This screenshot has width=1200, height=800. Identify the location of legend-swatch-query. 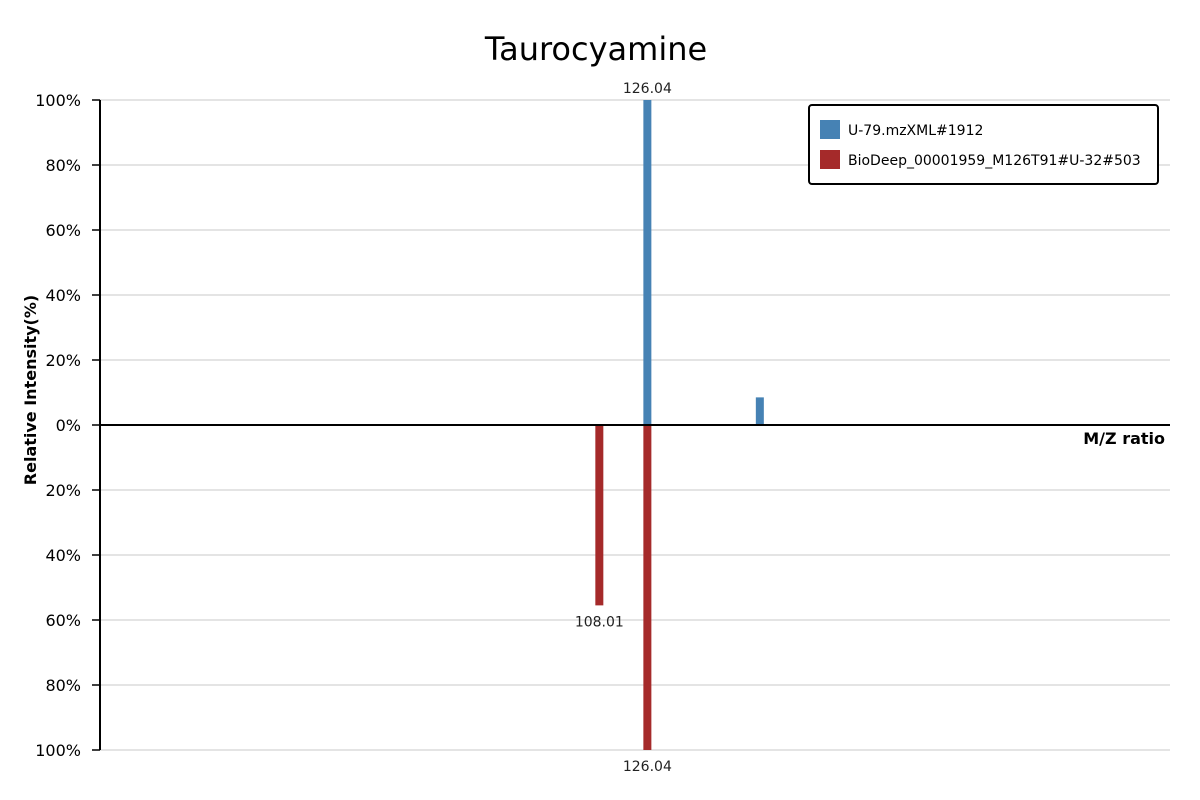
(830, 129).